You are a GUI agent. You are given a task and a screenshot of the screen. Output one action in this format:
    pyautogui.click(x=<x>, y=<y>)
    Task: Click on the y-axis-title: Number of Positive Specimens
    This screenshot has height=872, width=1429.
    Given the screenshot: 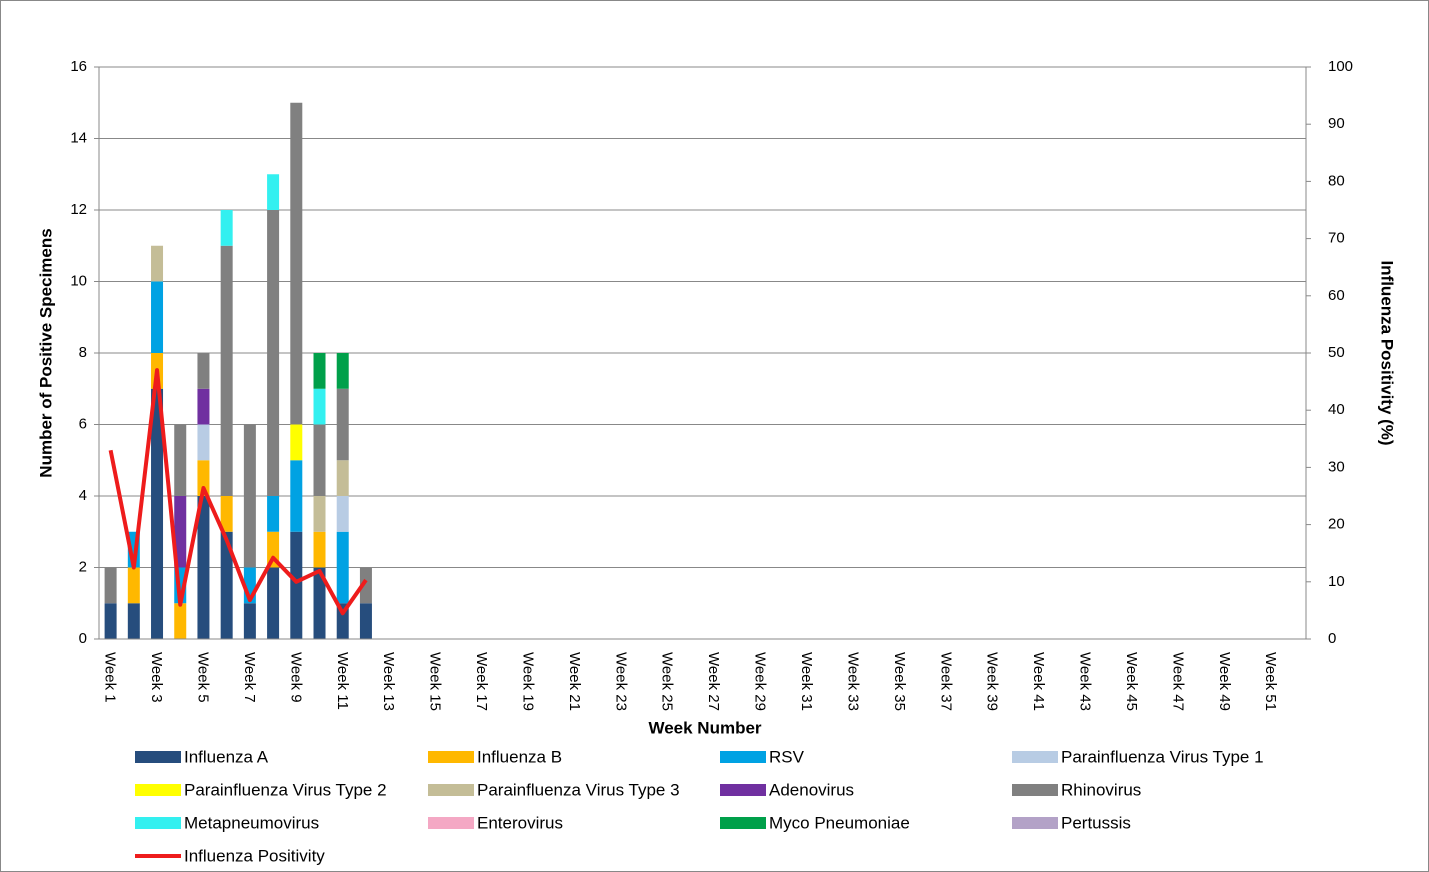 What is the action you would take?
    pyautogui.click(x=45, y=352)
    